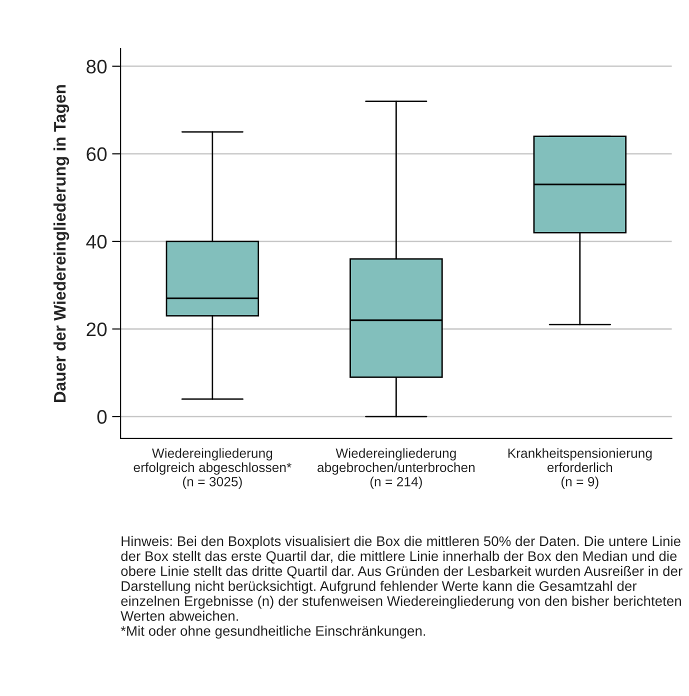 The image size is (689, 696). What do you see at coordinates (61, 243) in the screenshot?
I see `y-axis-title: Dauer der Wiedereingliederung in Tagen` at bounding box center [61, 243].